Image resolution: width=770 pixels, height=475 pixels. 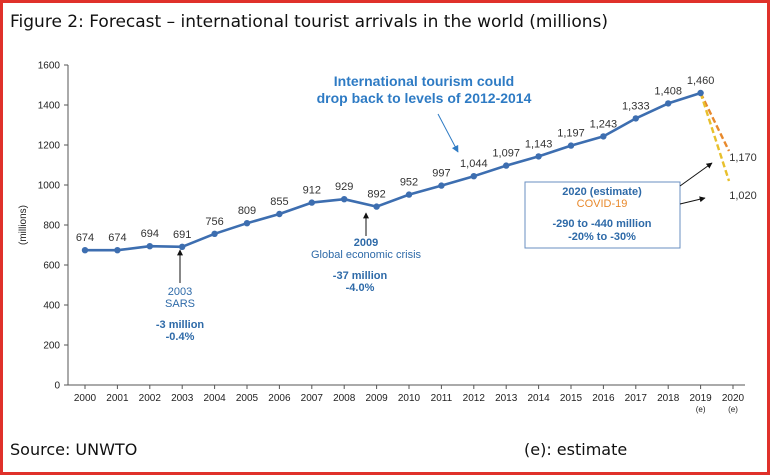 What do you see at coordinates (366, 243) in the screenshot?
I see `crisis-year: 2009` at bounding box center [366, 243].